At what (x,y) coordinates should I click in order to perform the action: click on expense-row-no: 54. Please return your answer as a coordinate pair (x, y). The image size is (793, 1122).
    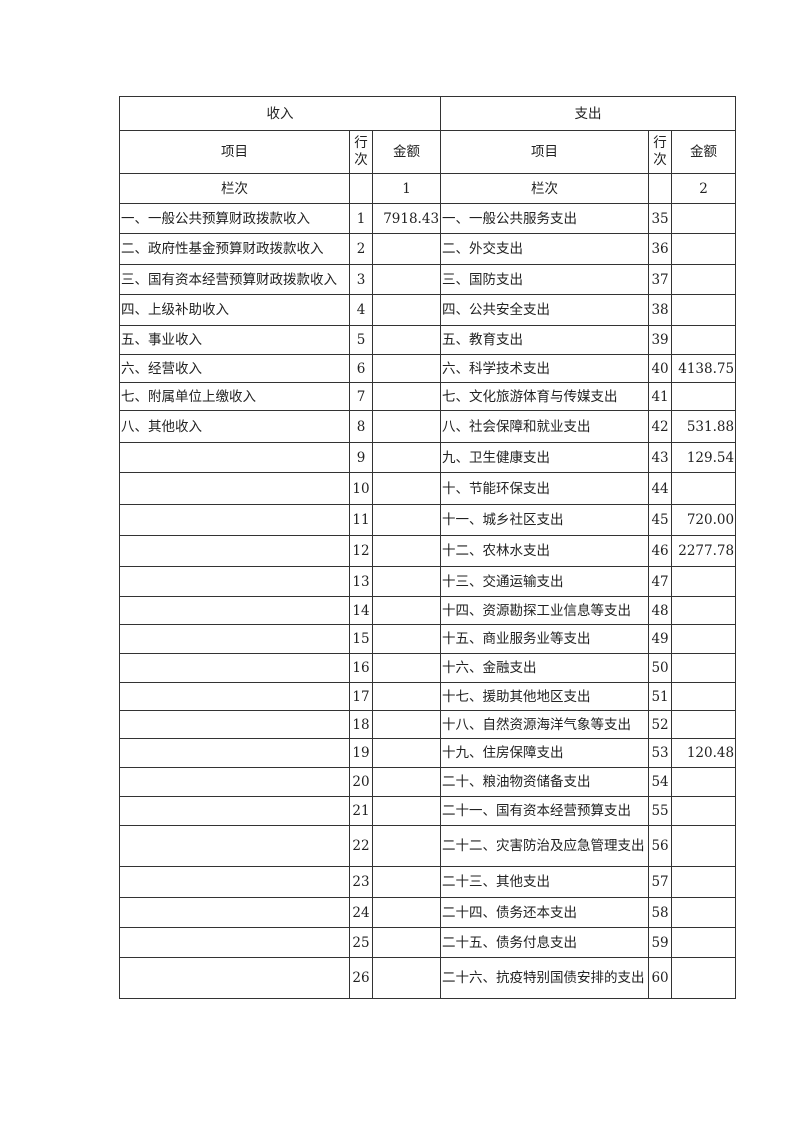
    Looking at the image, I should click on (660, 782).